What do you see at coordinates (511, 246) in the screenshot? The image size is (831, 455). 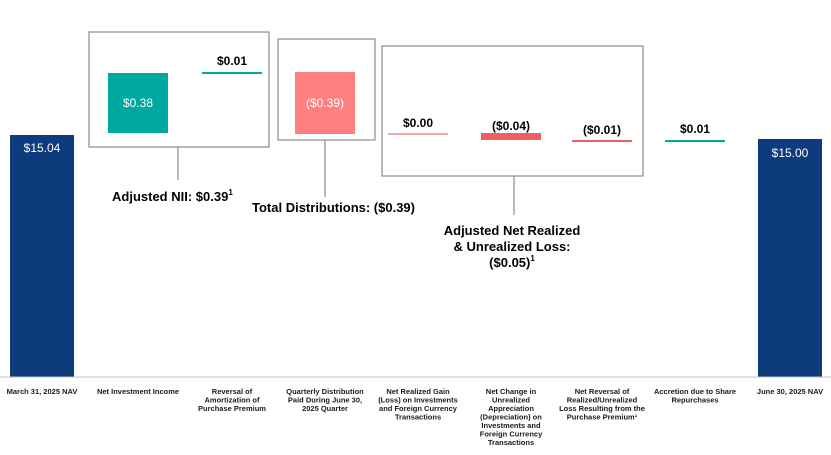 I see `group-label-adjusted-net-realized-line-2: & Unrealized Loss:` at bounding box center [511, 246].